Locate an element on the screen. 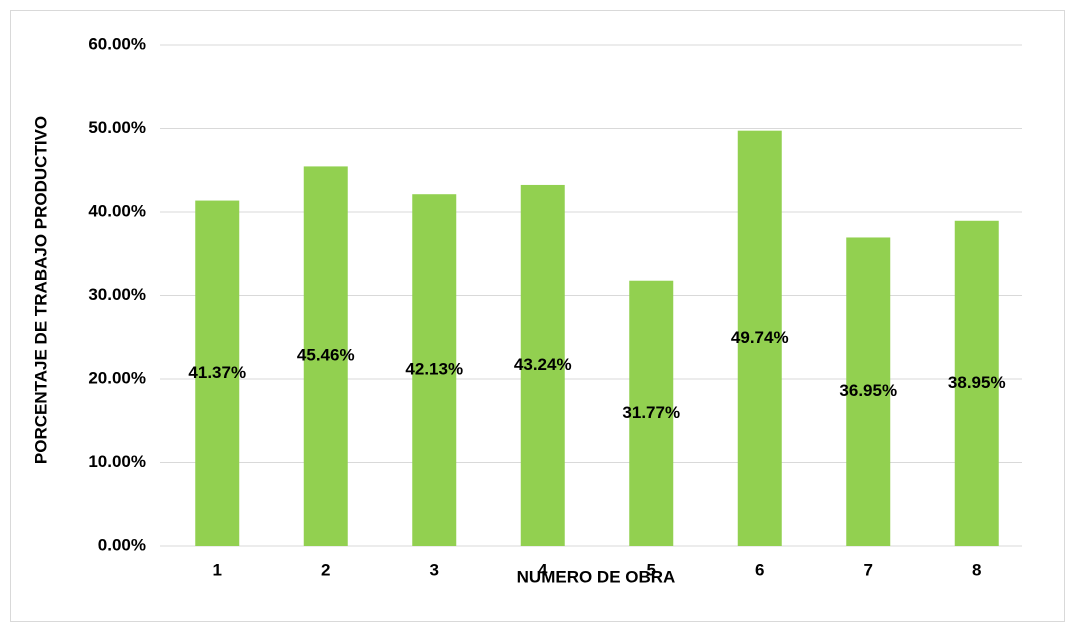 The width and height of the screenshot is (1075, 632). x-tick-label: 4 is located at coordinates (543, 569).